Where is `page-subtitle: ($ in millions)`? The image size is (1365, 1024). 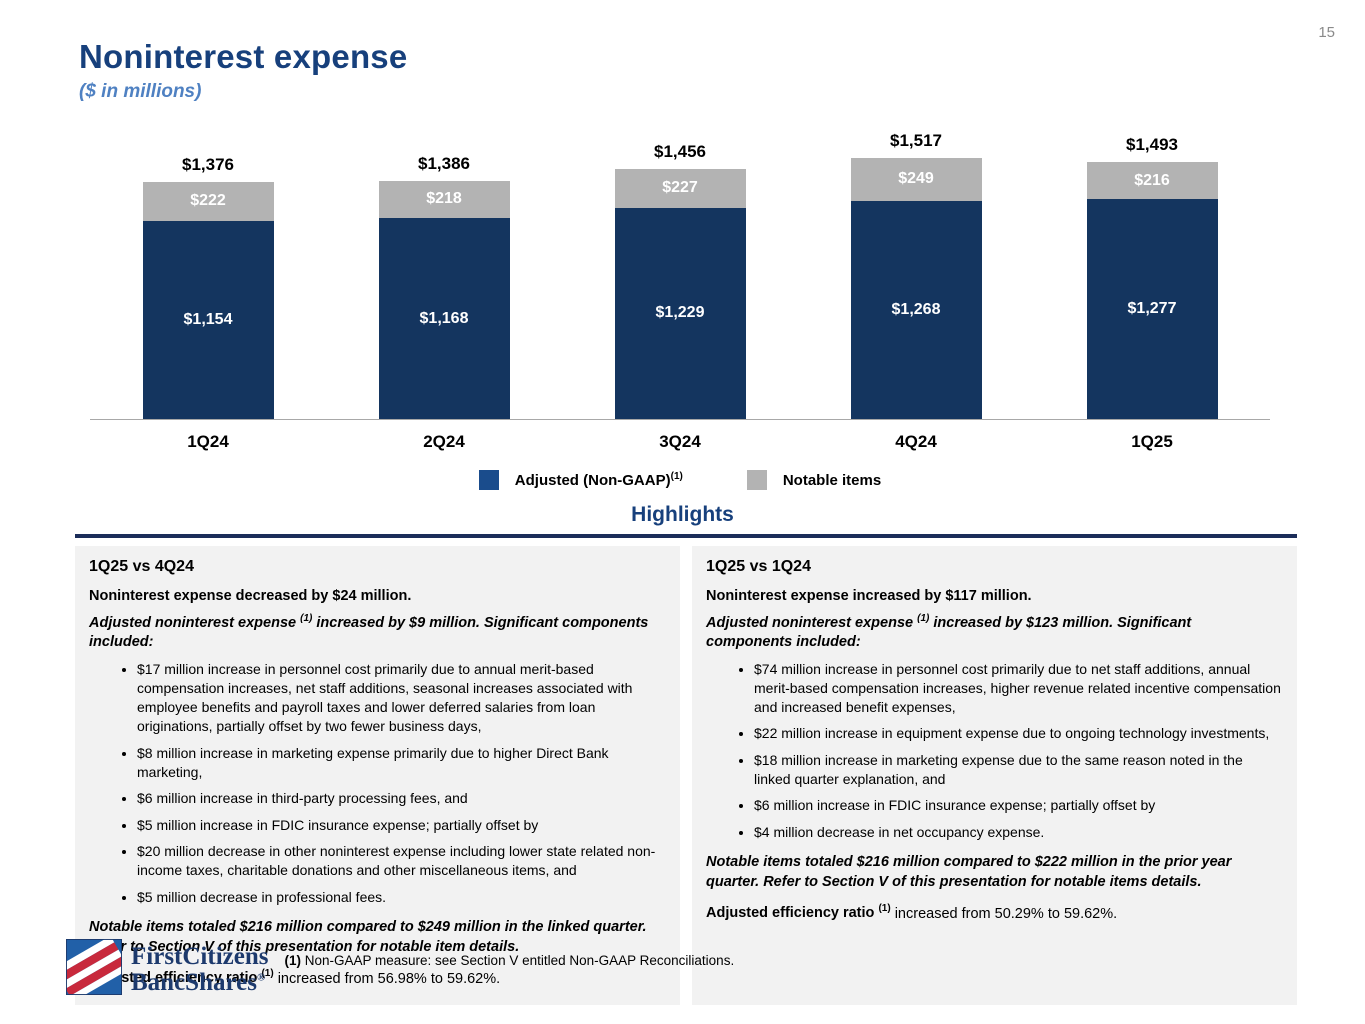 page-subtitle: ($ in millions) is located at coordinates (140, 91).